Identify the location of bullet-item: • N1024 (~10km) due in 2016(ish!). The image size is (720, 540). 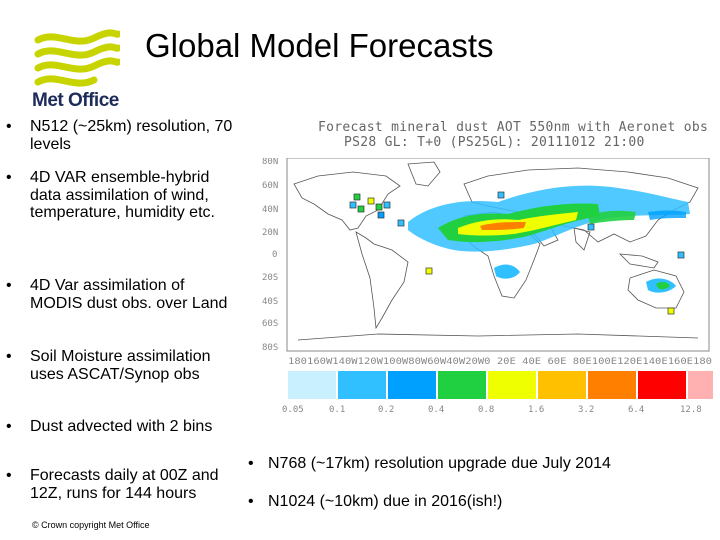
(375, 502).